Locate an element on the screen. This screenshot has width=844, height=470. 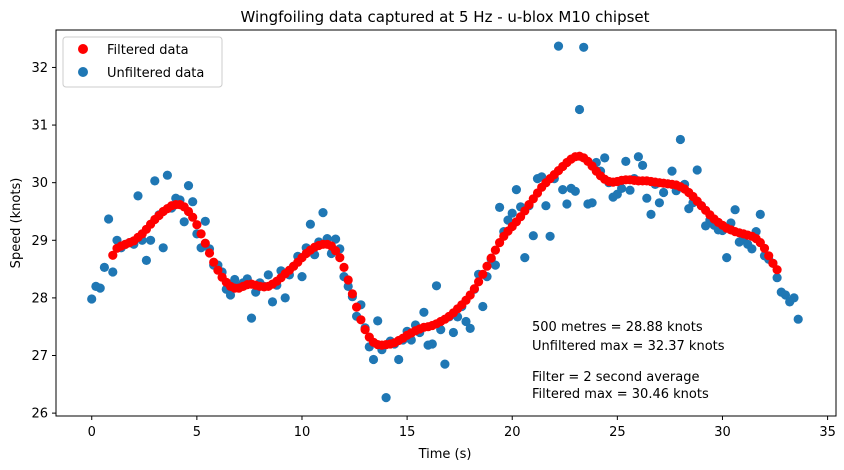
x-axis-label: Time (s) is located at coordinates (445, 454).